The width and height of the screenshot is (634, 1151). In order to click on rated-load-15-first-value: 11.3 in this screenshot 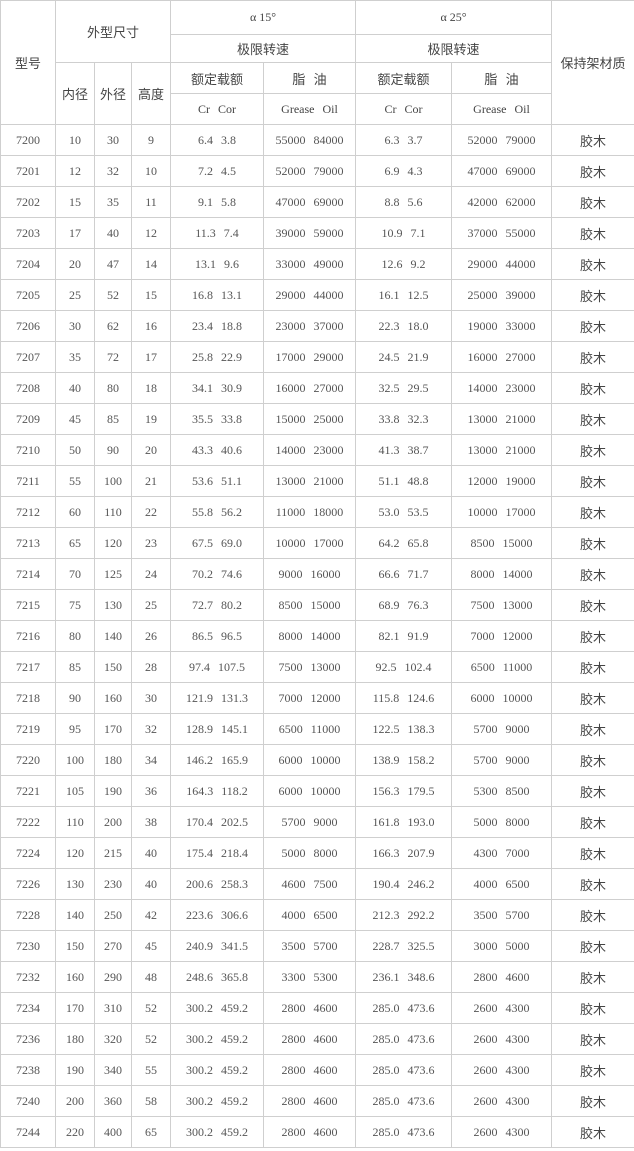, I will do `click(205, 232)`.